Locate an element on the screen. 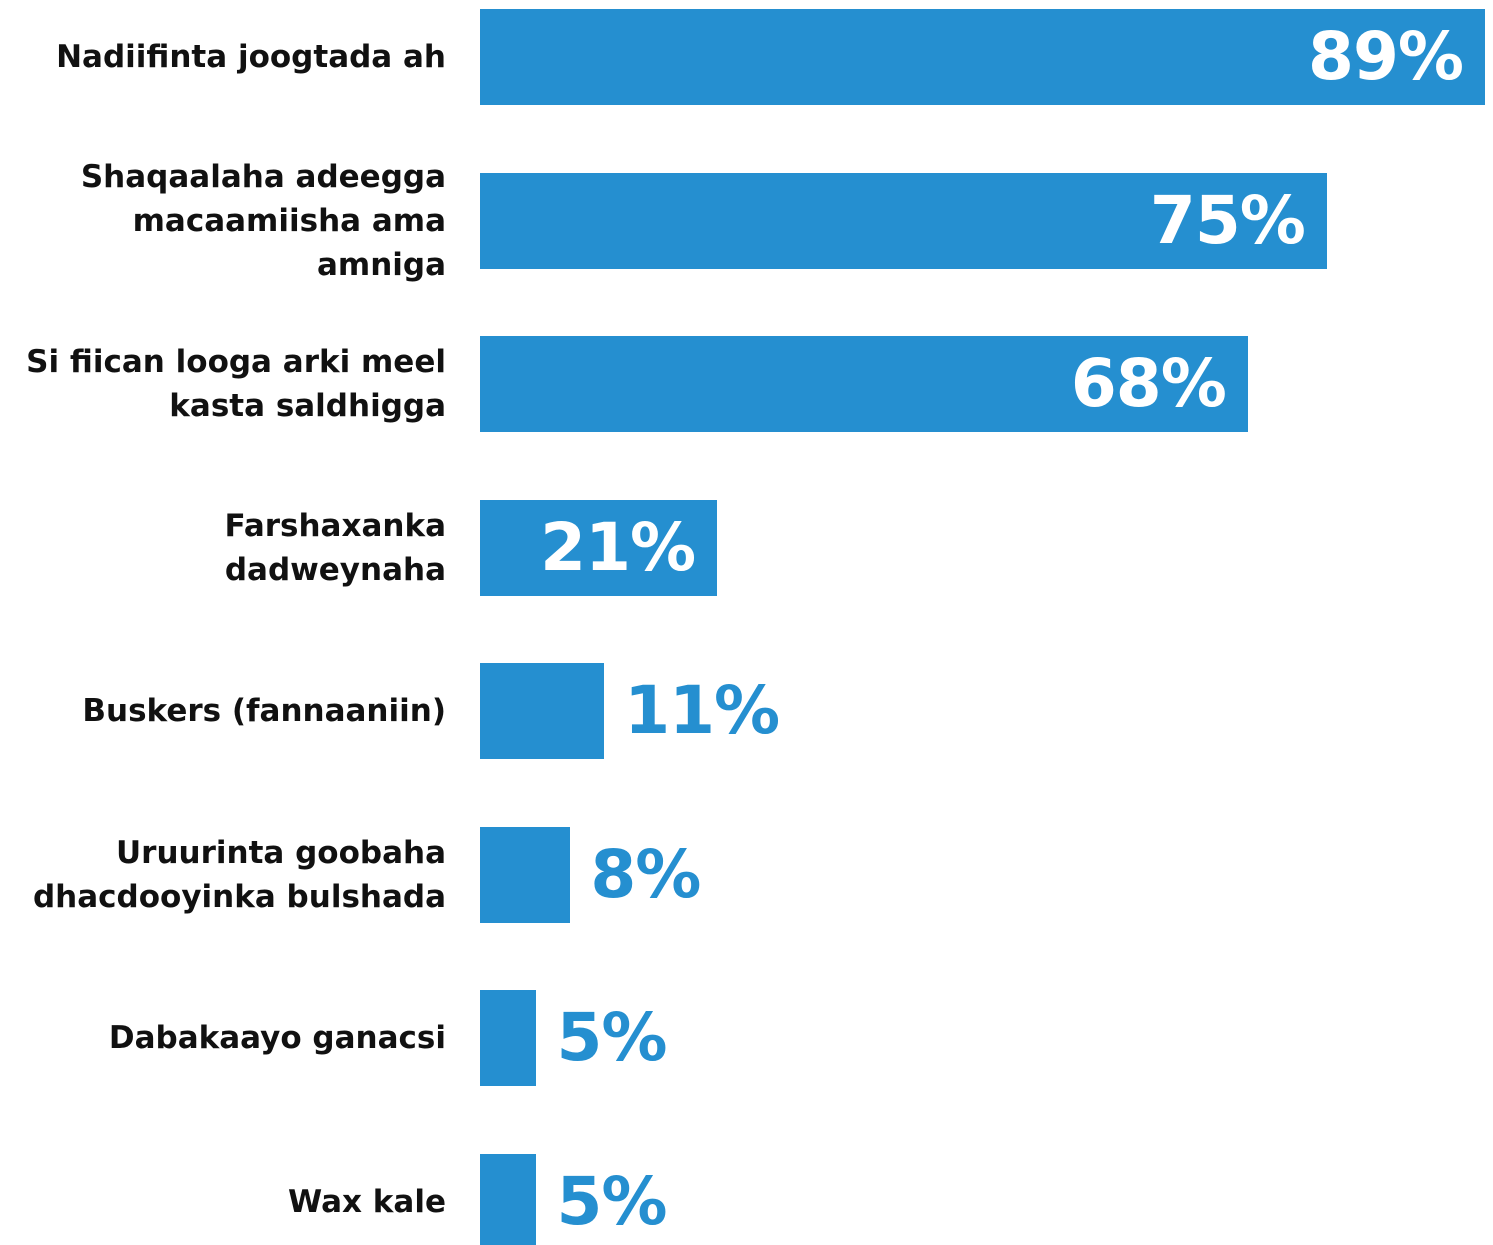 The height and width of the screenshot is (1245, 1493). value-label: 89% is located at coordinates (1386, 56).